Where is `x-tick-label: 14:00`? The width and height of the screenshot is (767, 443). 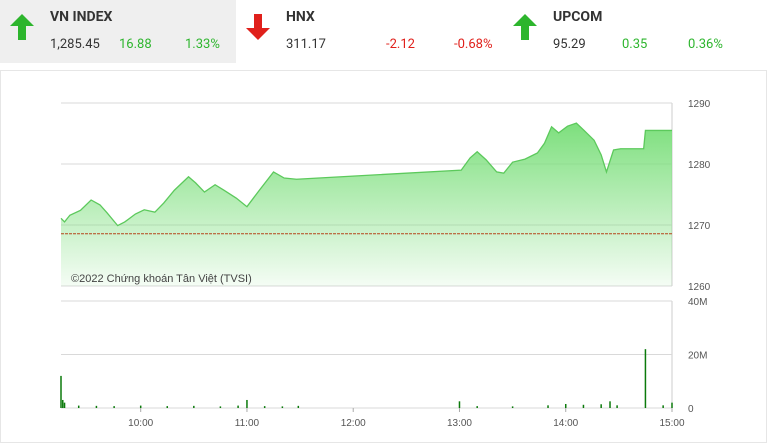
x-tick-label: 14:00 is located at coordinates (565, 423).